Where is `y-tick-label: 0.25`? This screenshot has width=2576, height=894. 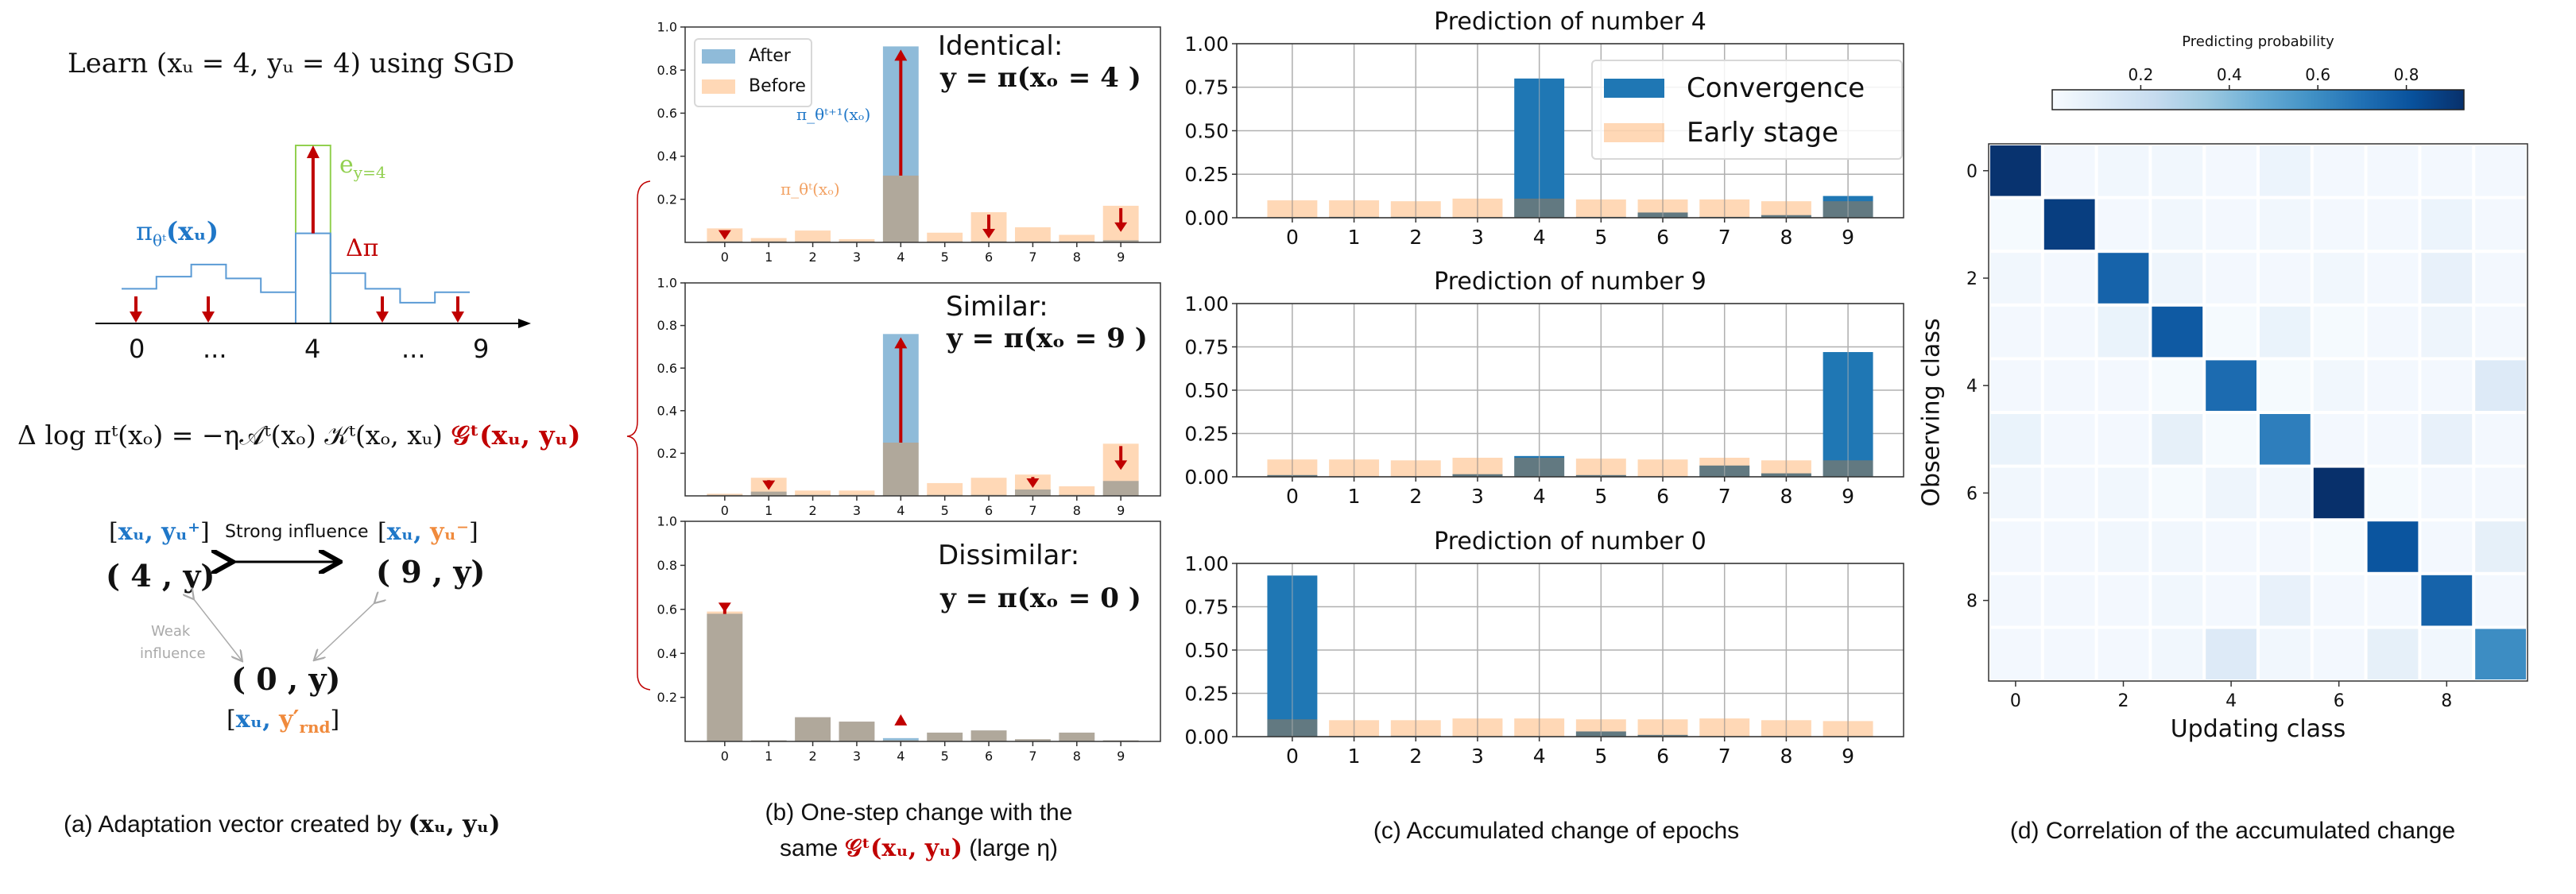
y-tick-label: 0.25 is located at coordinates (1206, 174).